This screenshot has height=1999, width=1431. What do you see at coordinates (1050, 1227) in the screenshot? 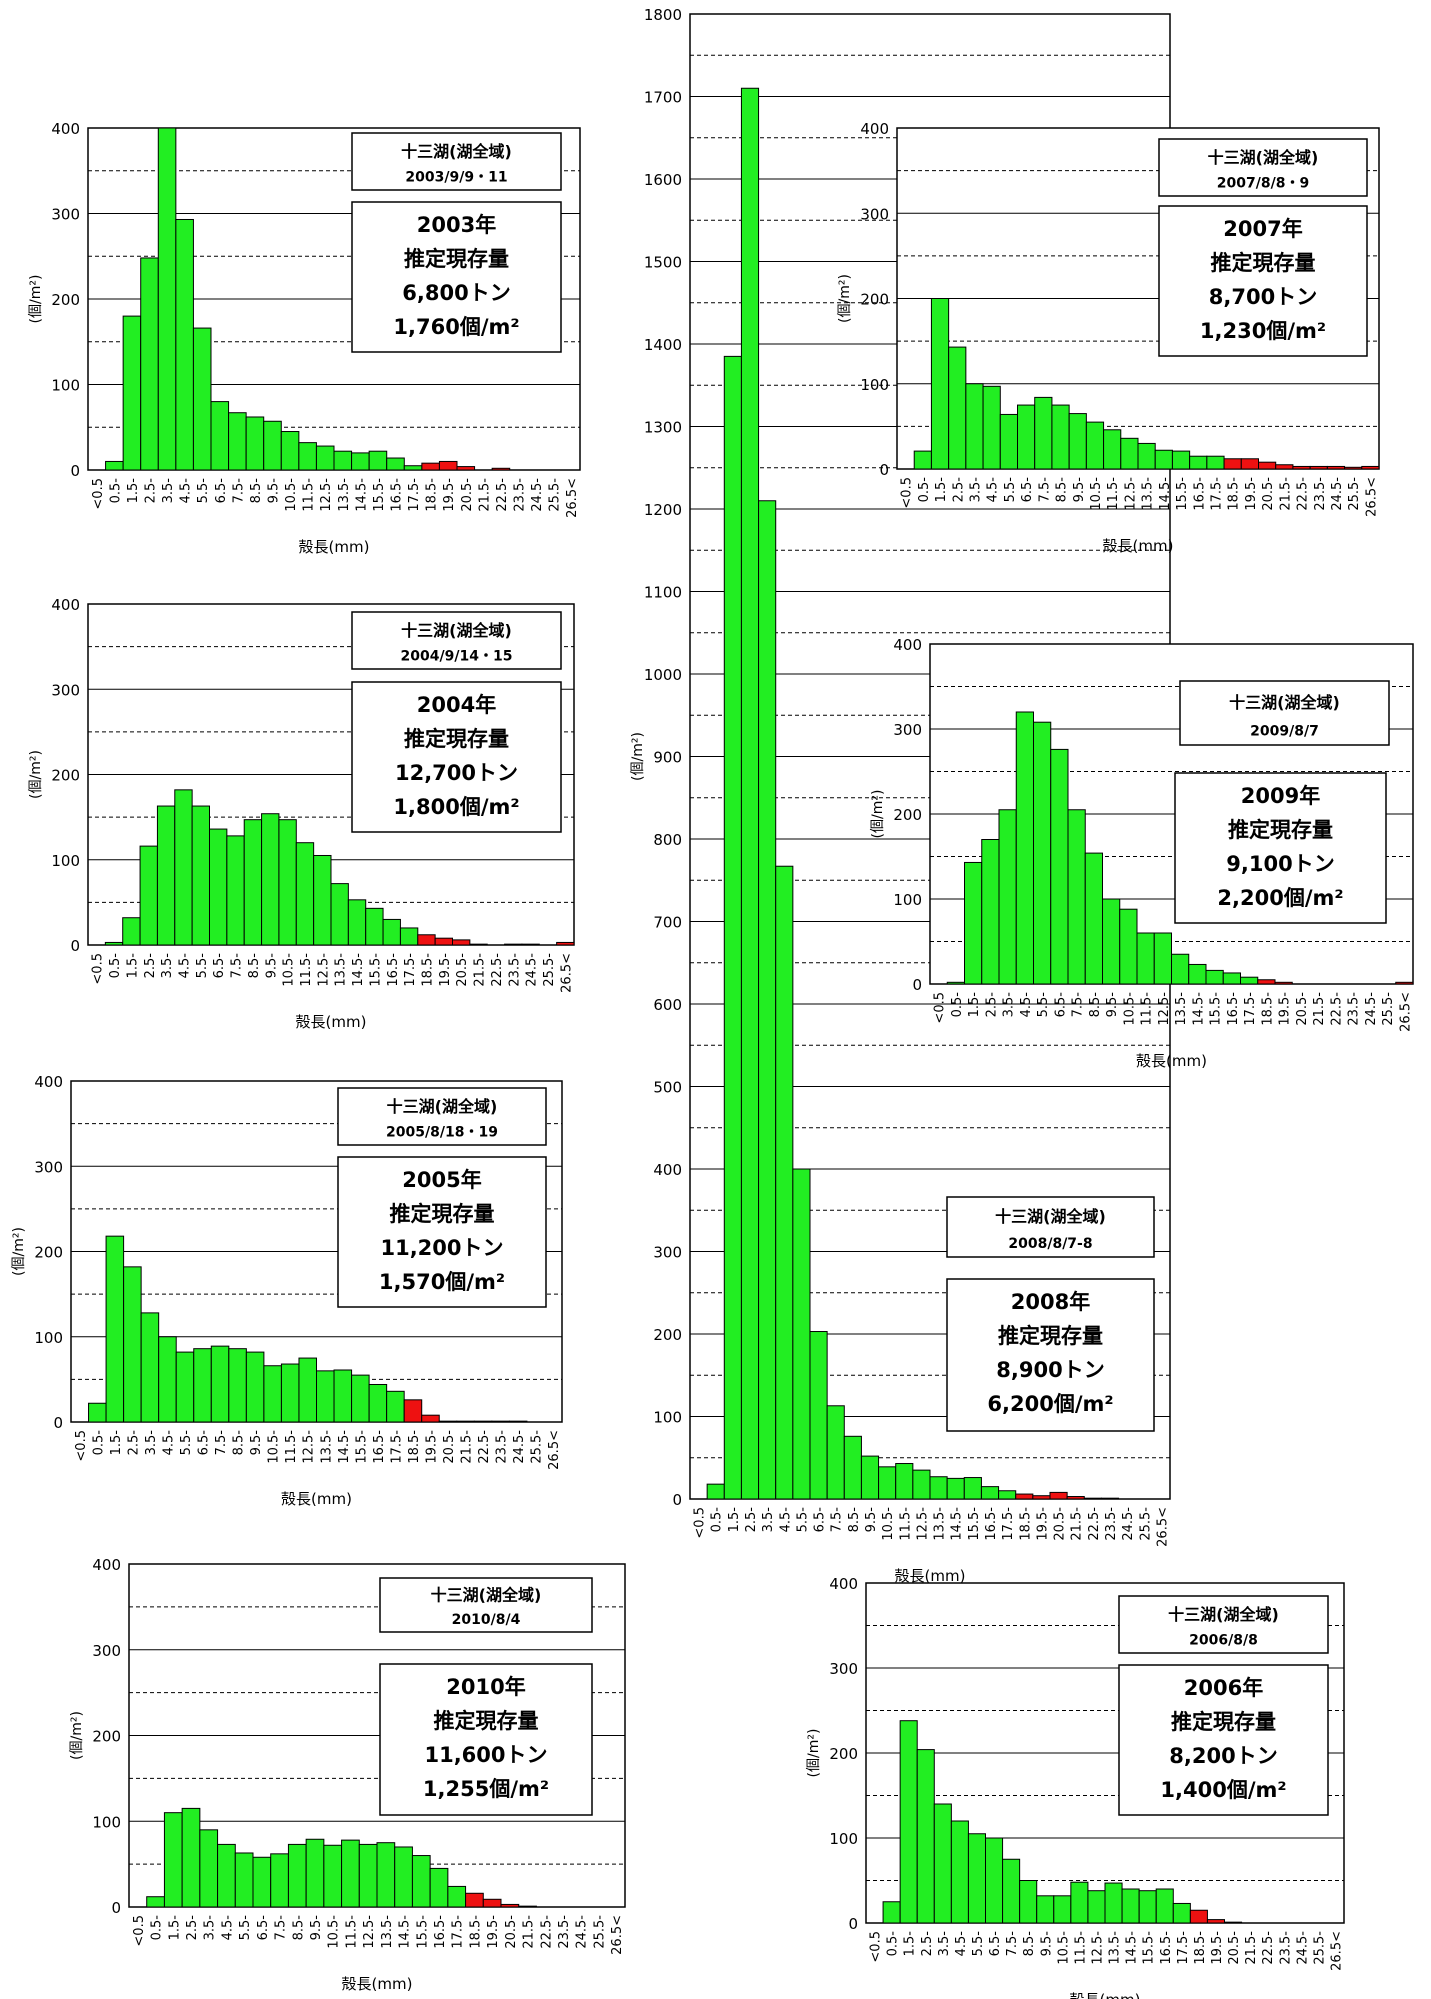
I see `location-box` at bounding box center [1050, 1227].